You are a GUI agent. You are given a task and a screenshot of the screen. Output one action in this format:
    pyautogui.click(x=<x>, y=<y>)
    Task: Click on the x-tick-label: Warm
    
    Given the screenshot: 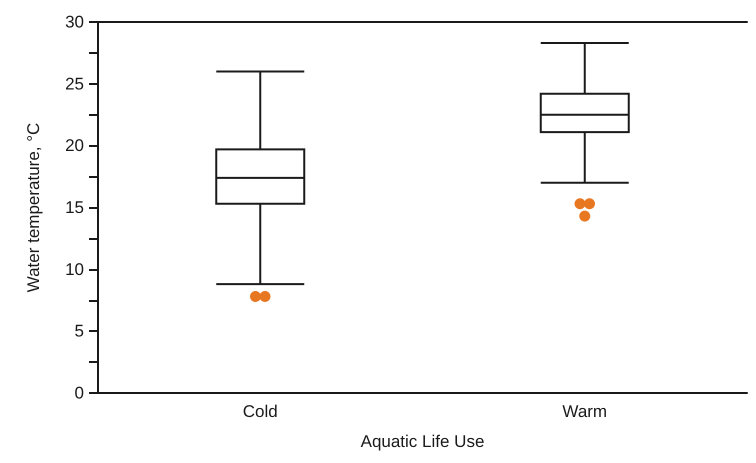 What is the action you would take?
    pyautogui.click(x=585, y=411)
    